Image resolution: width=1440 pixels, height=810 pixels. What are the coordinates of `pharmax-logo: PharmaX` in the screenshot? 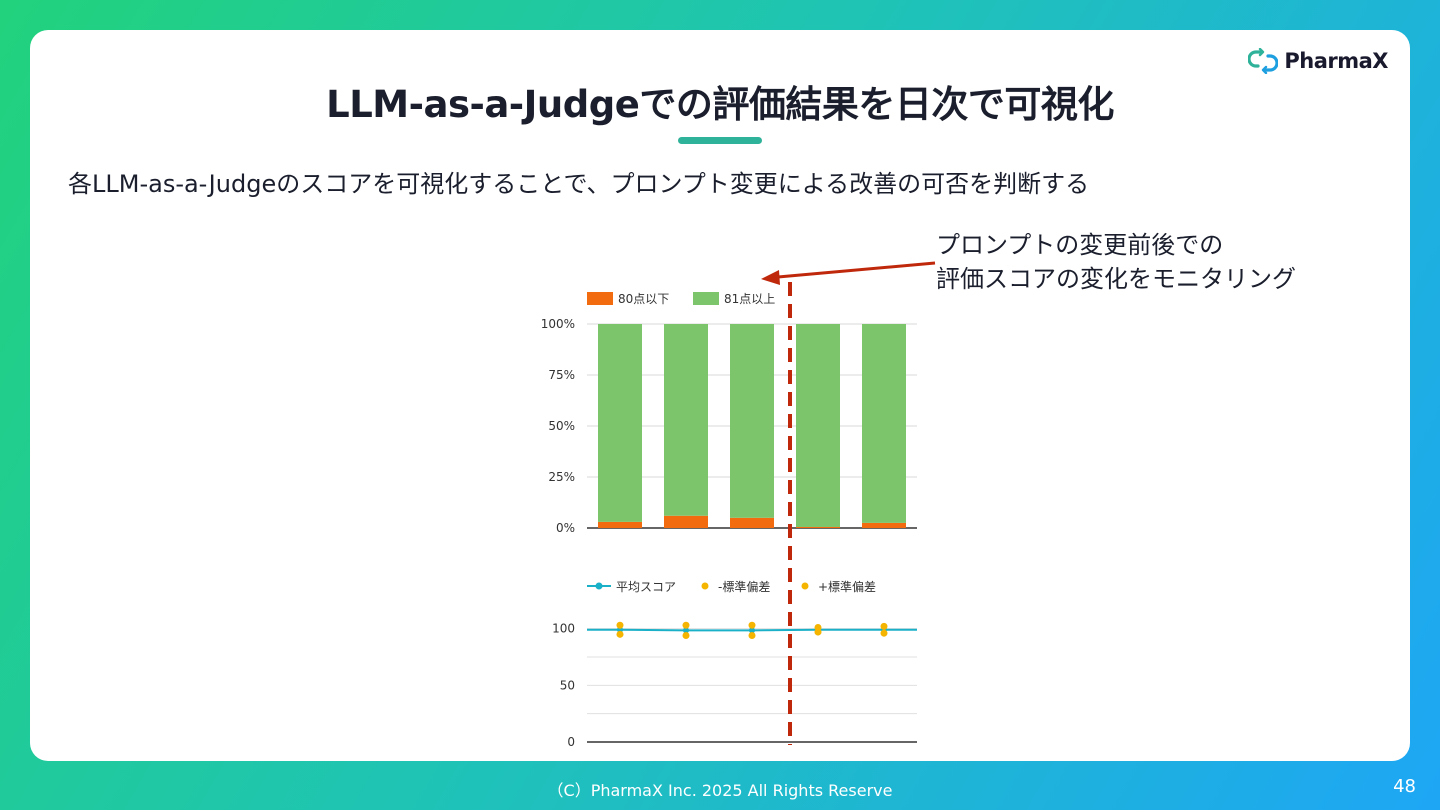 It's located at (1318, 61).